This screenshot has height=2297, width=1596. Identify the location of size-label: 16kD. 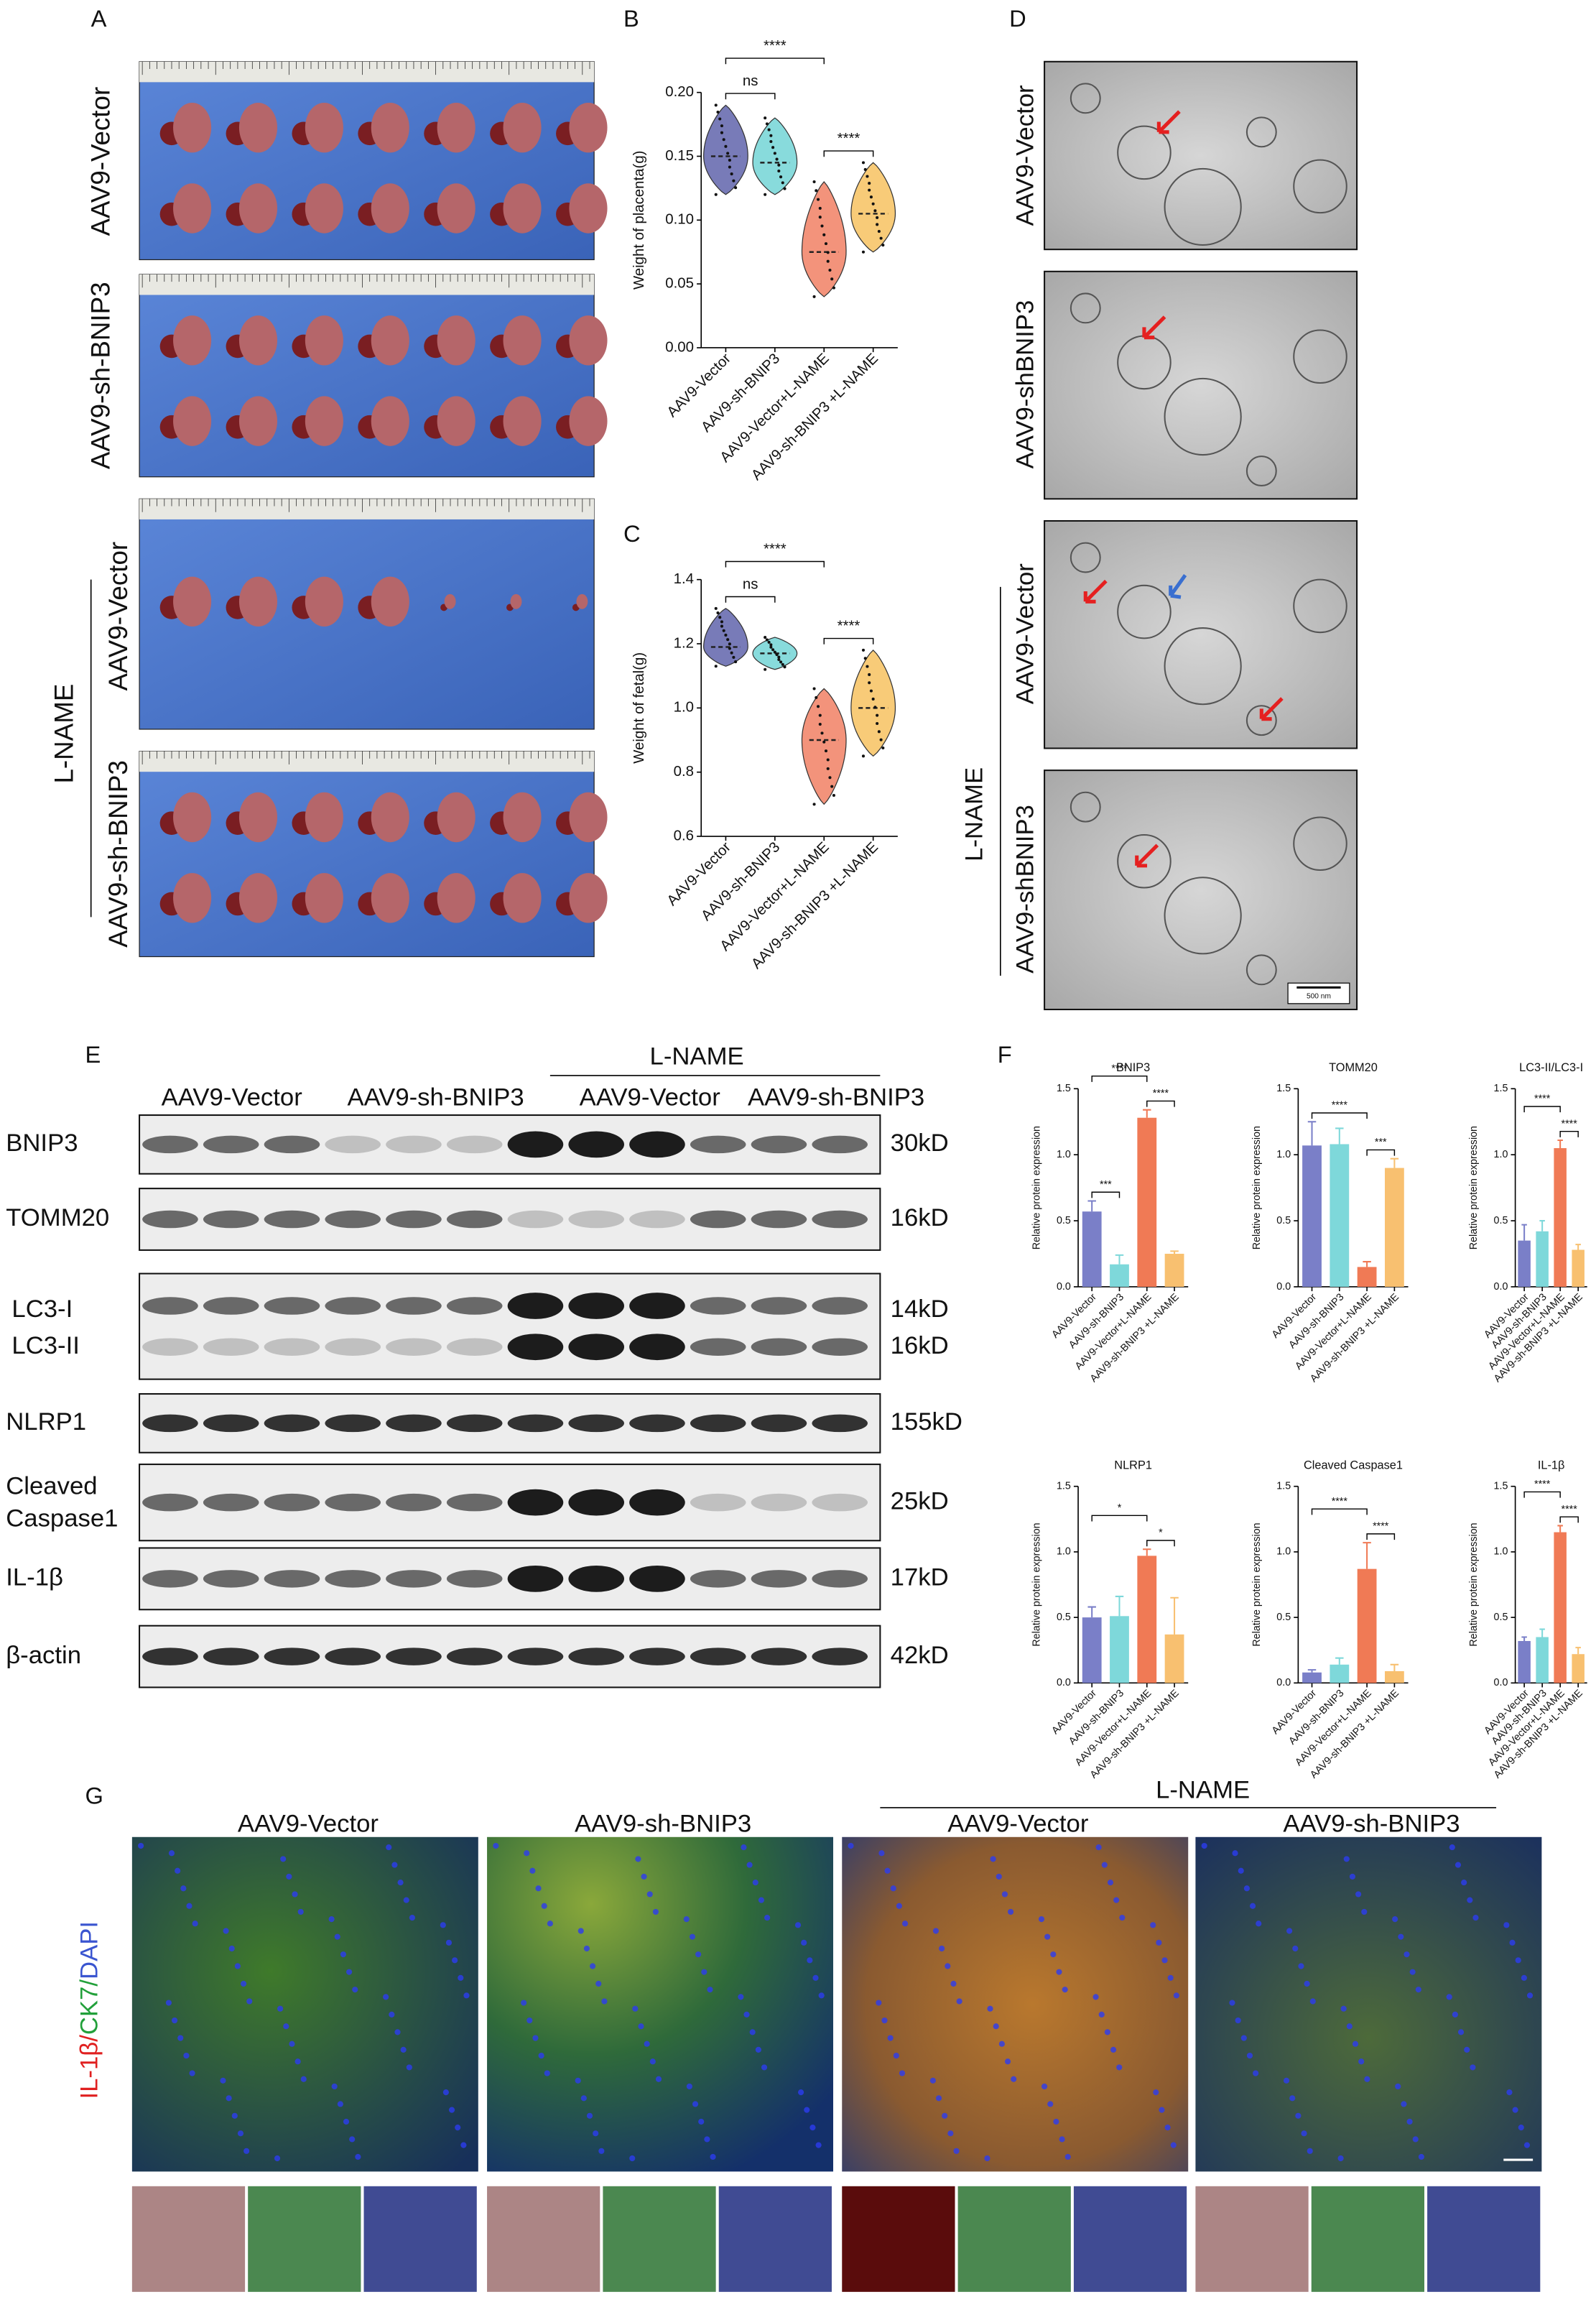
(920, 1217).